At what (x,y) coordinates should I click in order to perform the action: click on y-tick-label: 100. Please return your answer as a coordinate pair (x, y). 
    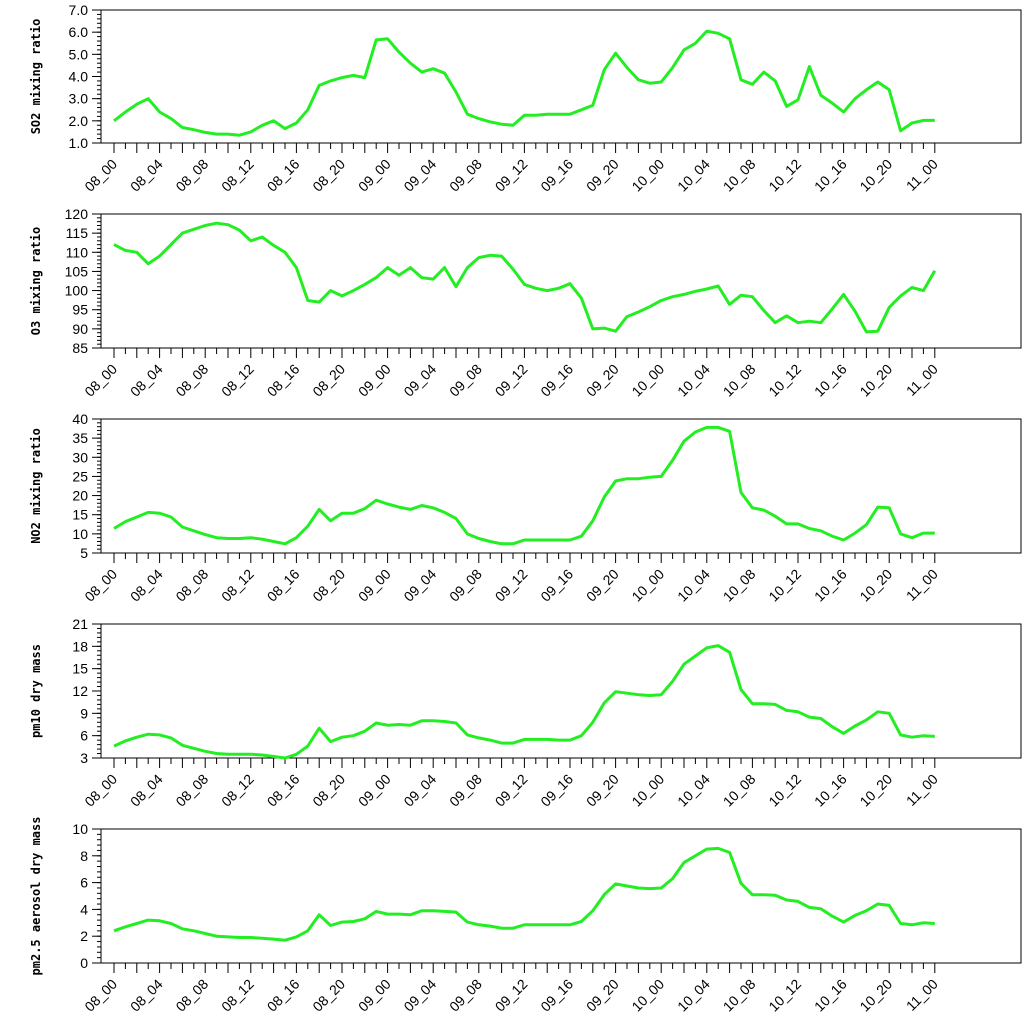
    Looking at the image, I should click on (77, 291).